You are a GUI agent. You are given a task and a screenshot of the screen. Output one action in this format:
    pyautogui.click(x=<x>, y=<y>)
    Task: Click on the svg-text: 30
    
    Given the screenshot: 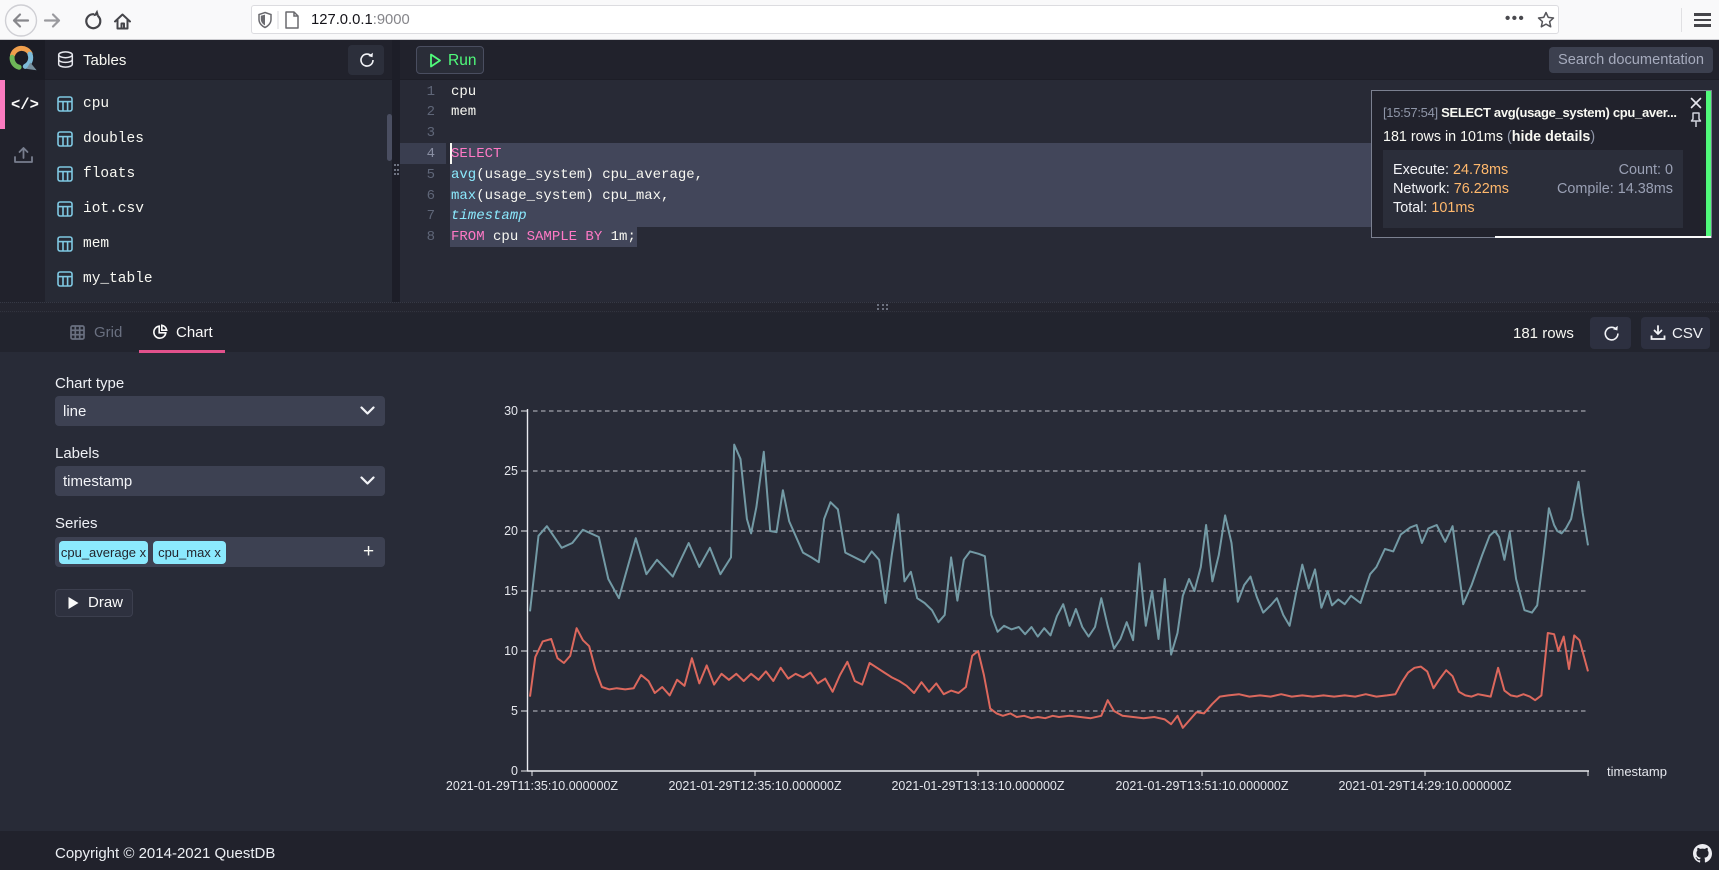 What is the action you would take?
    pyautogui.click(x=511, y=411)
    